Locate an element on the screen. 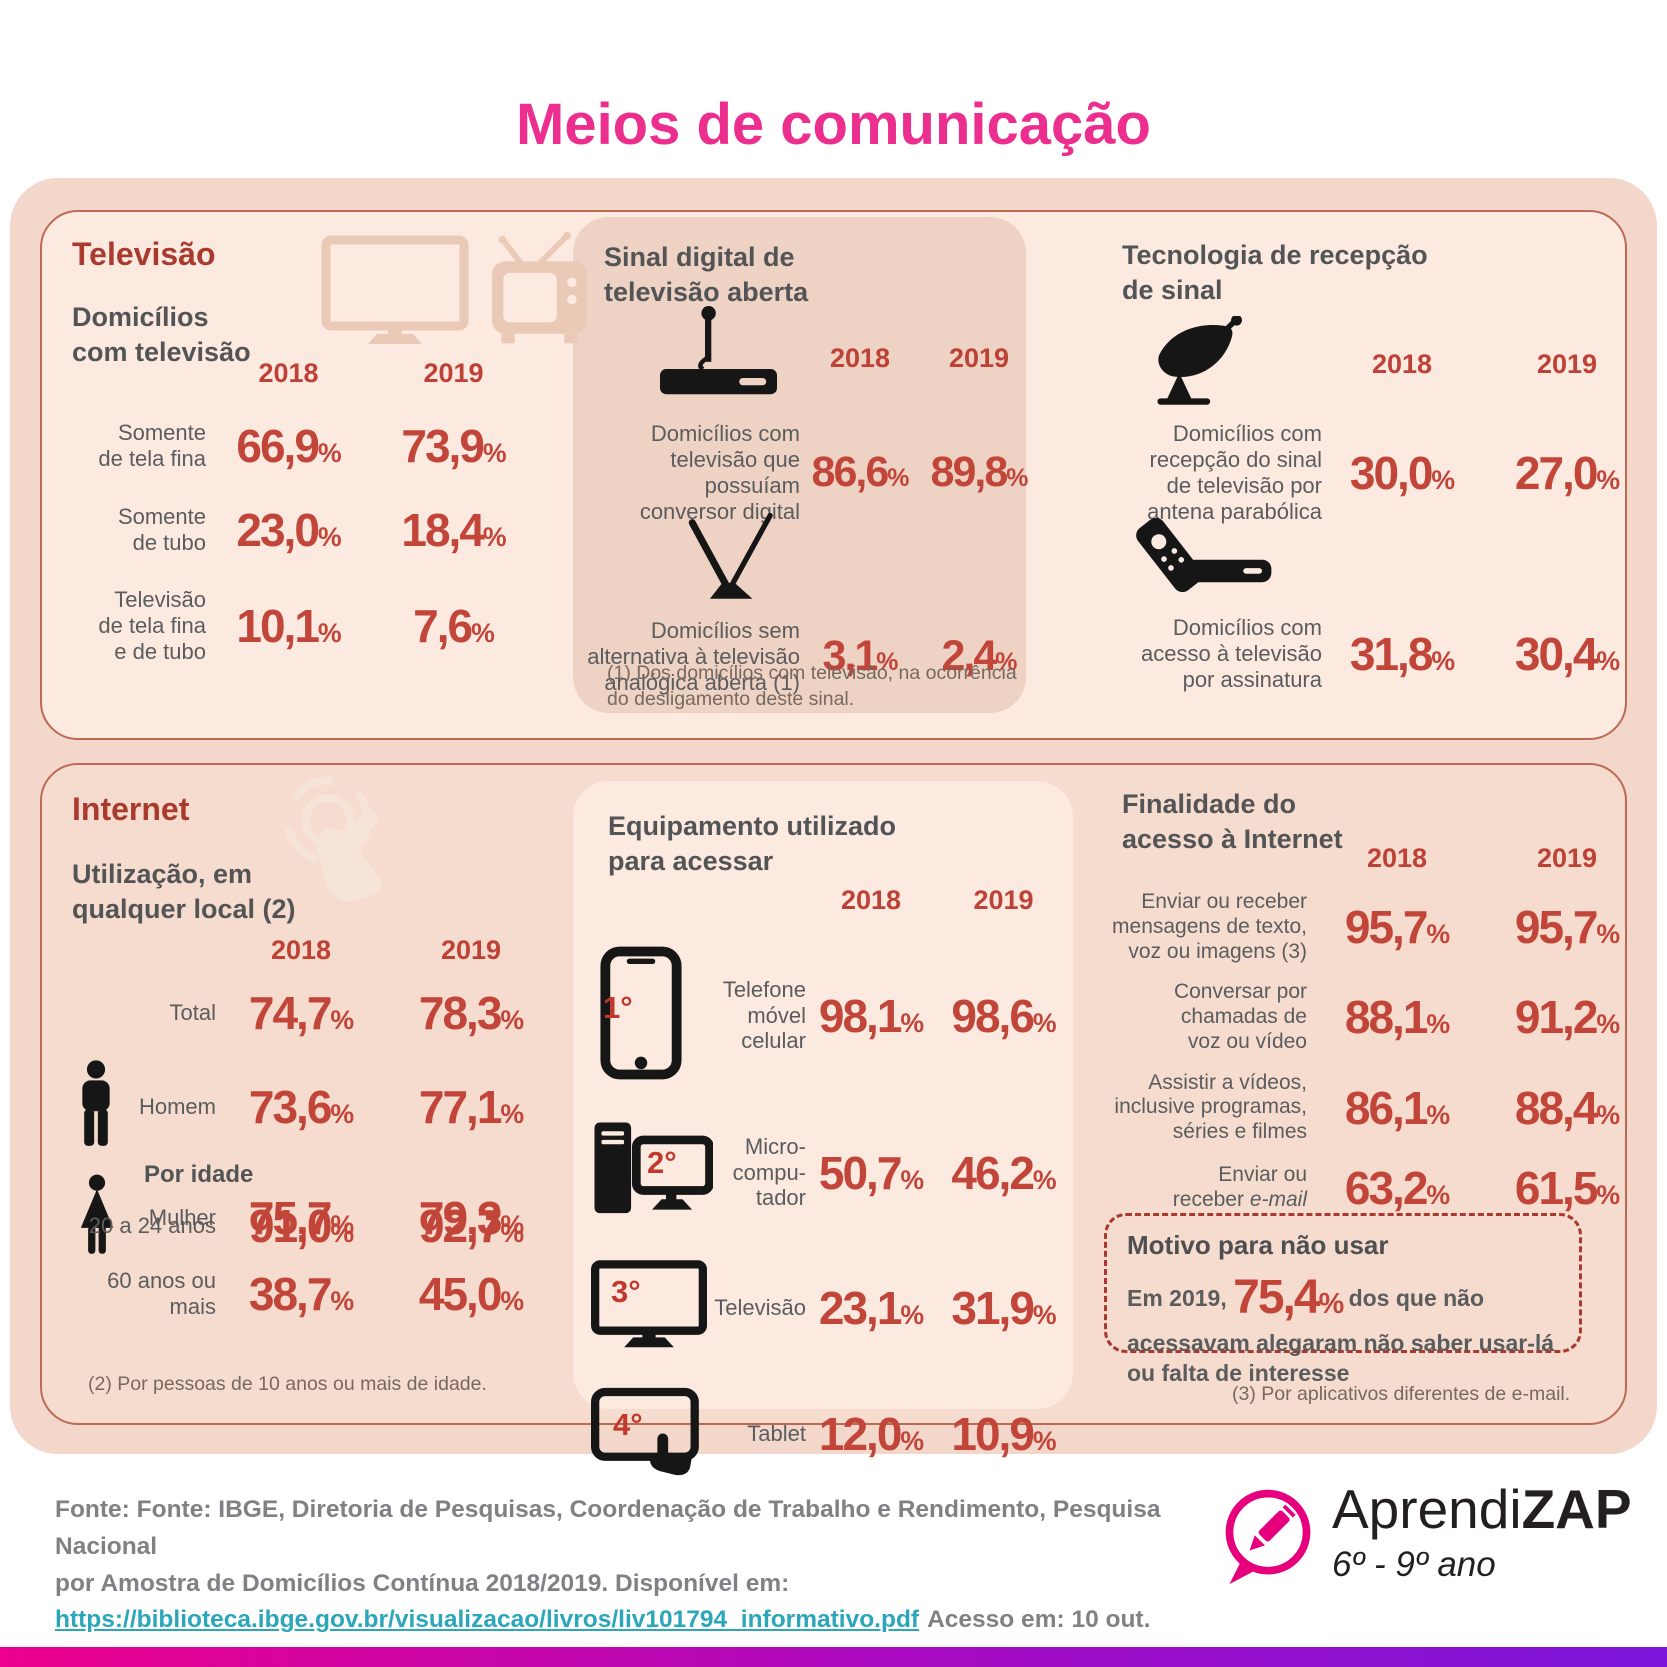 The image size is (1667, 1667). row-label: Enviar ou receber e-mail is located at coordinates (1239, 1187).